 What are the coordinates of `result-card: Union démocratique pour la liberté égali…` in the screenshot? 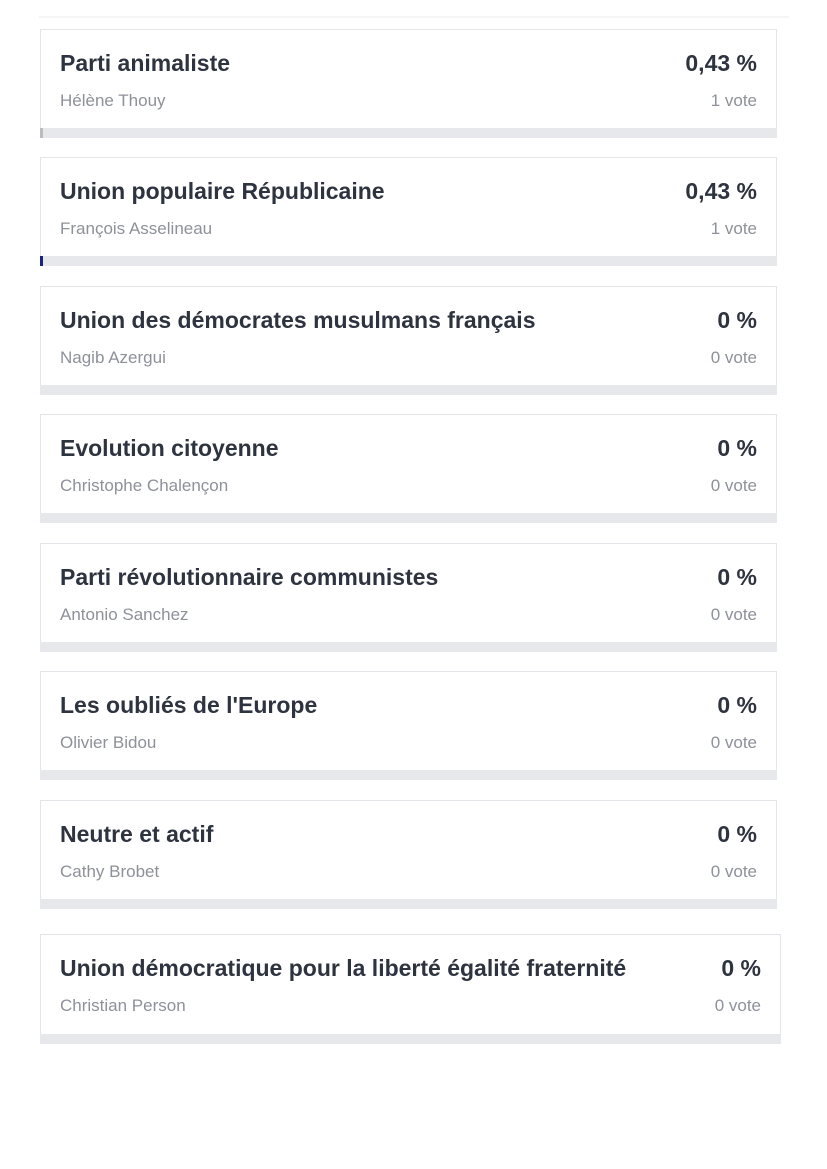 It's located at (410, 989).